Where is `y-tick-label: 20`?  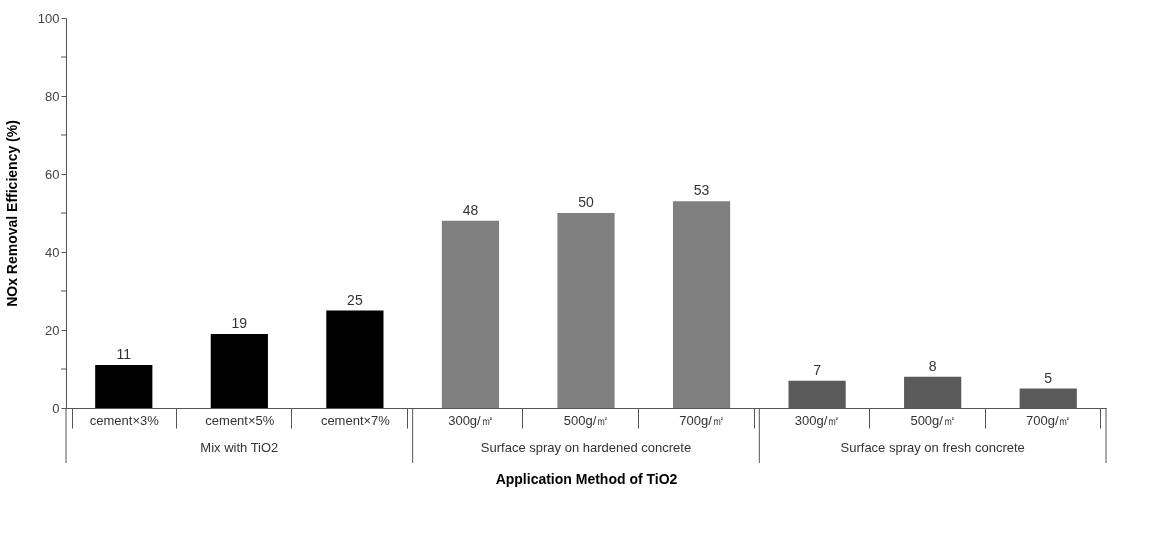 y-tick-label: 20 is located at coordinates (52, 330).